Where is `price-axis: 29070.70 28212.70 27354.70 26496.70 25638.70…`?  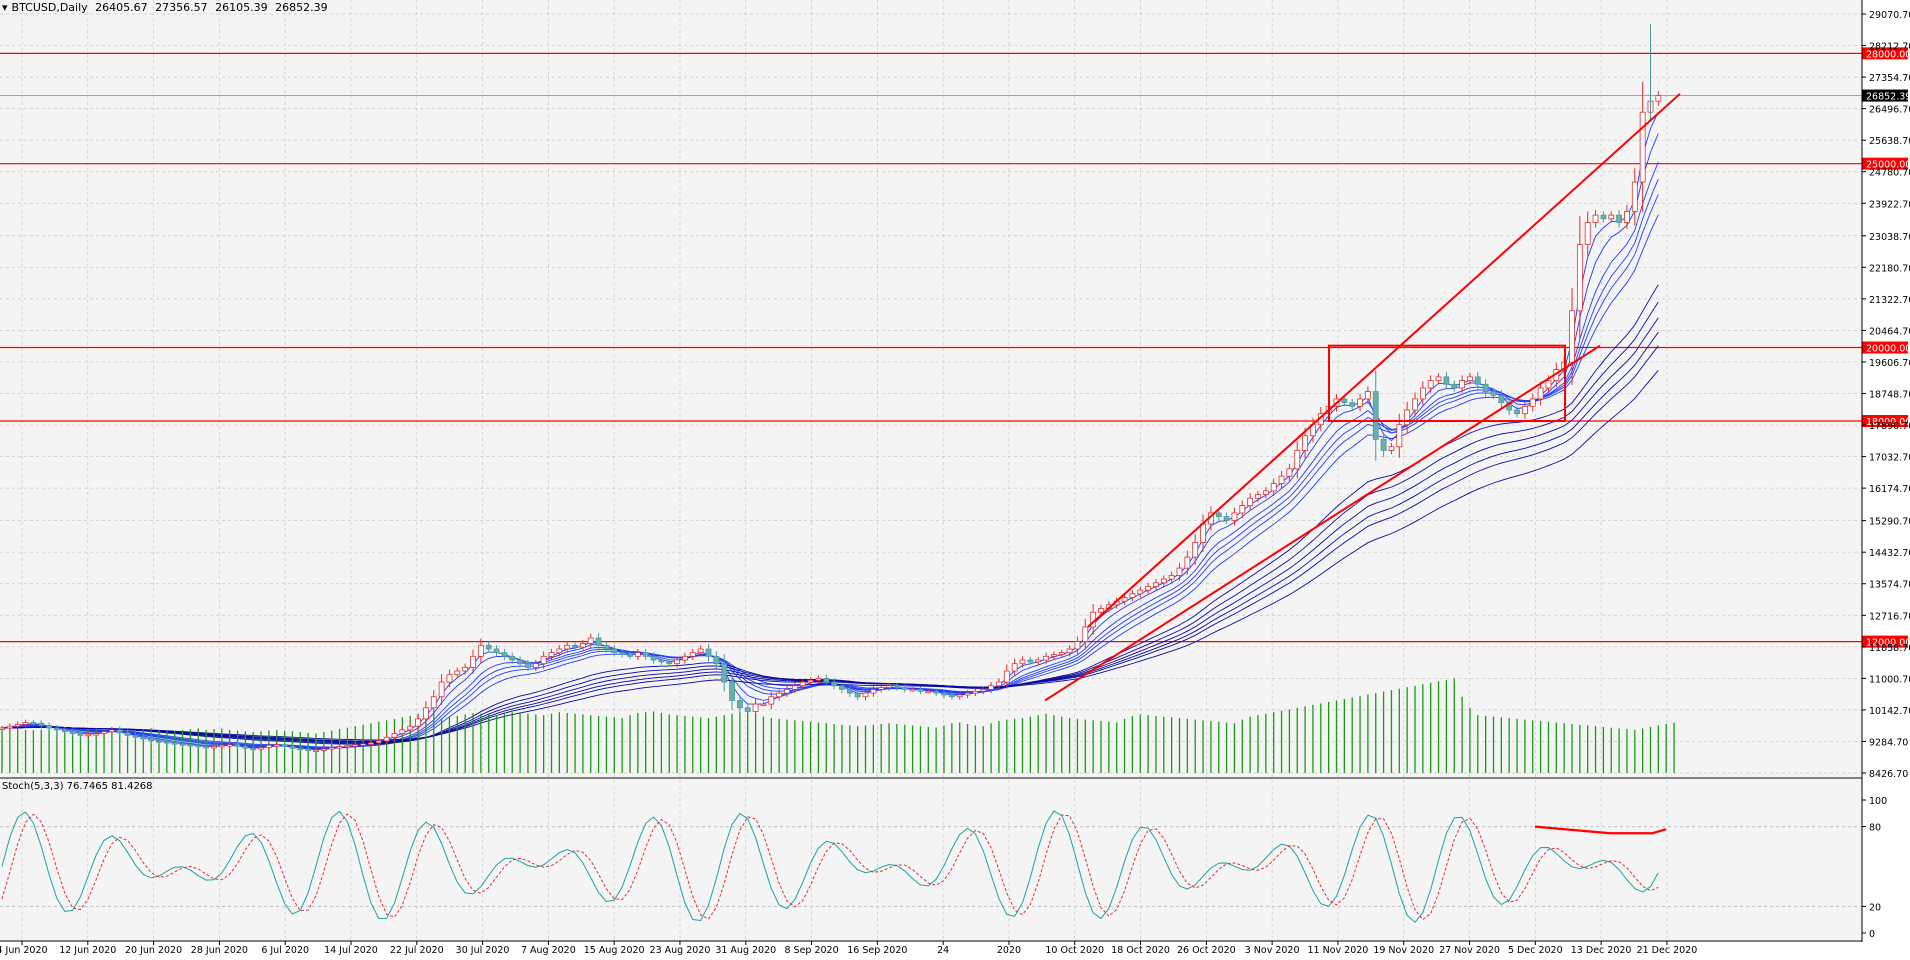 price-axis: 29070.70 28212.70 27354.70 26496.70 25638.70… is located at coordinates (1886, 395).